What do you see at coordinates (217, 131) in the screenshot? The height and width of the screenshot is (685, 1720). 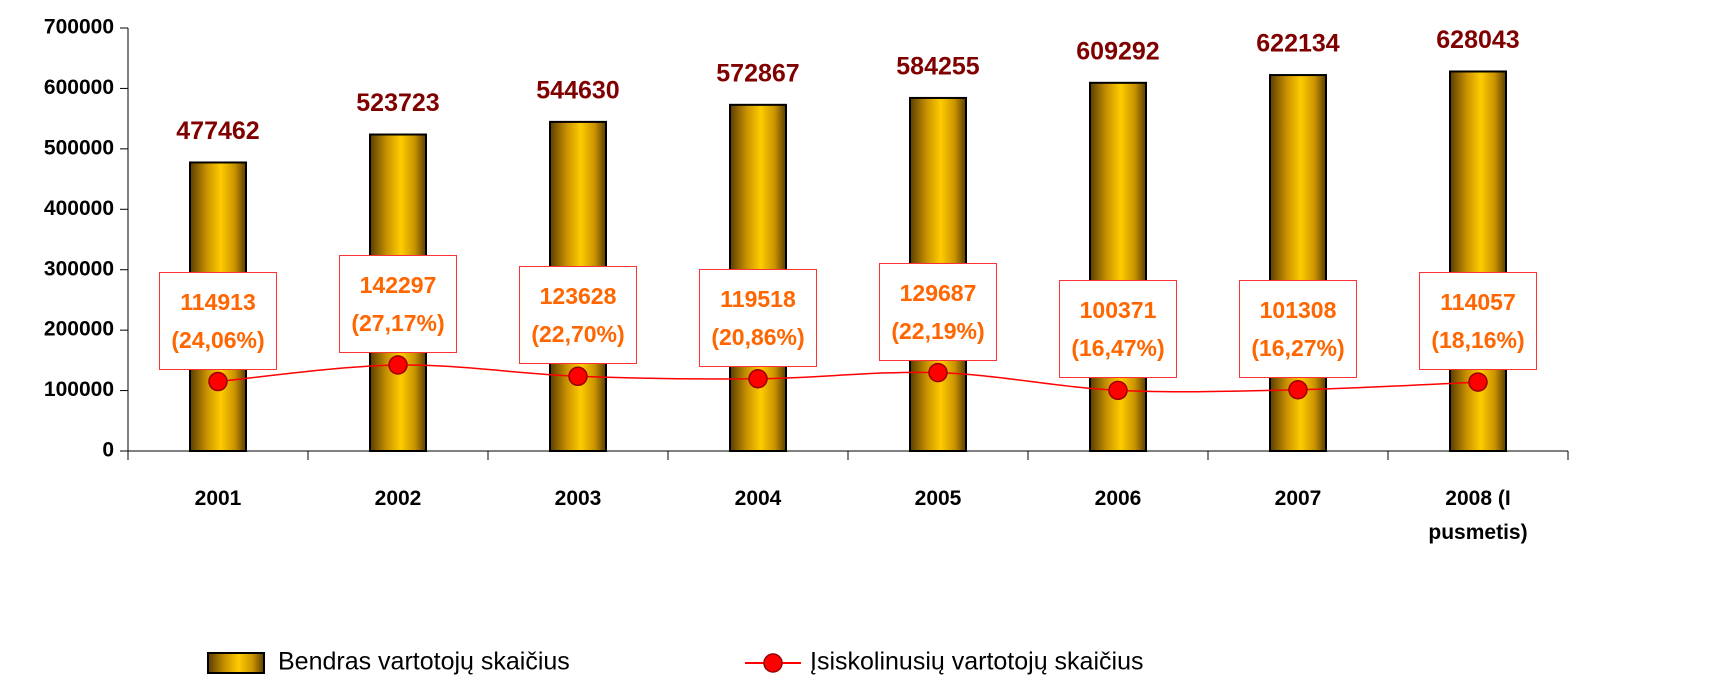 I see `bar-value-label: 477462` at bounding box center [217, 131].